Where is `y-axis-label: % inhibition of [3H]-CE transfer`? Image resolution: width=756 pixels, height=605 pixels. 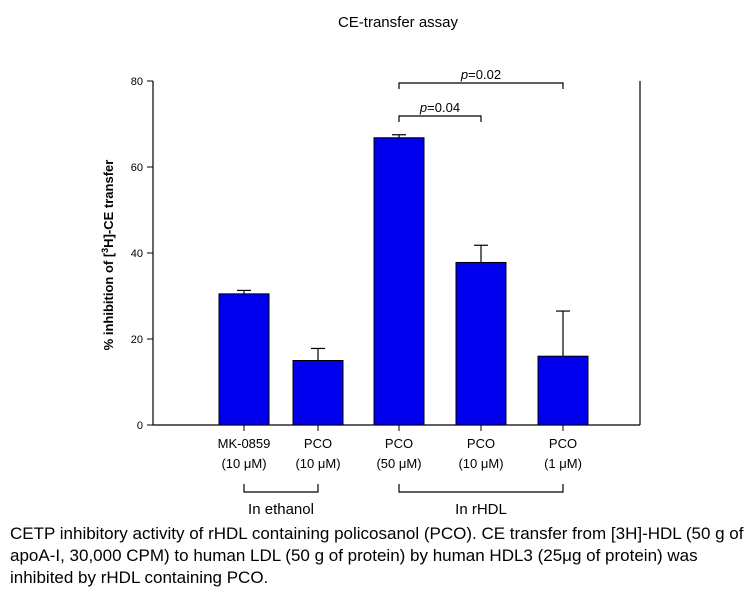
y-axis-label: % inhibition of [3H]-CE transfer is located at coordinates (108, 255).